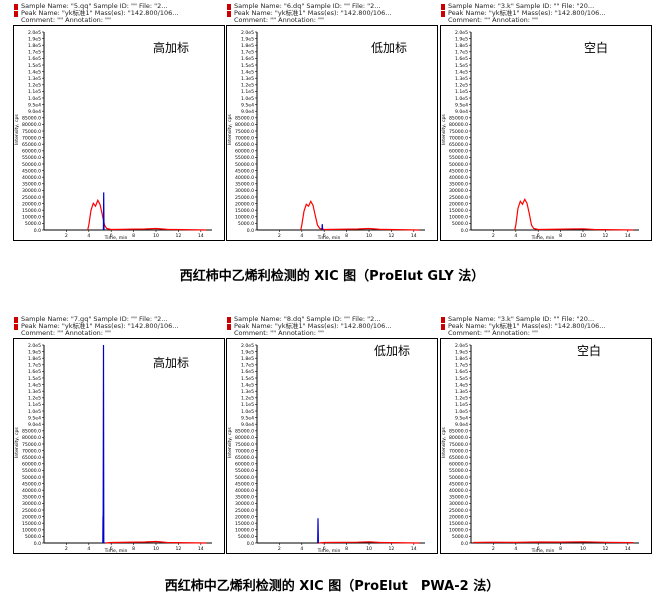 Image resolution: width=664 pixels, height=595 pixels. Describe the element at coordinates (230, 442) in the screenshot. I see `y-axis-label: Intensity, cps` at that location.